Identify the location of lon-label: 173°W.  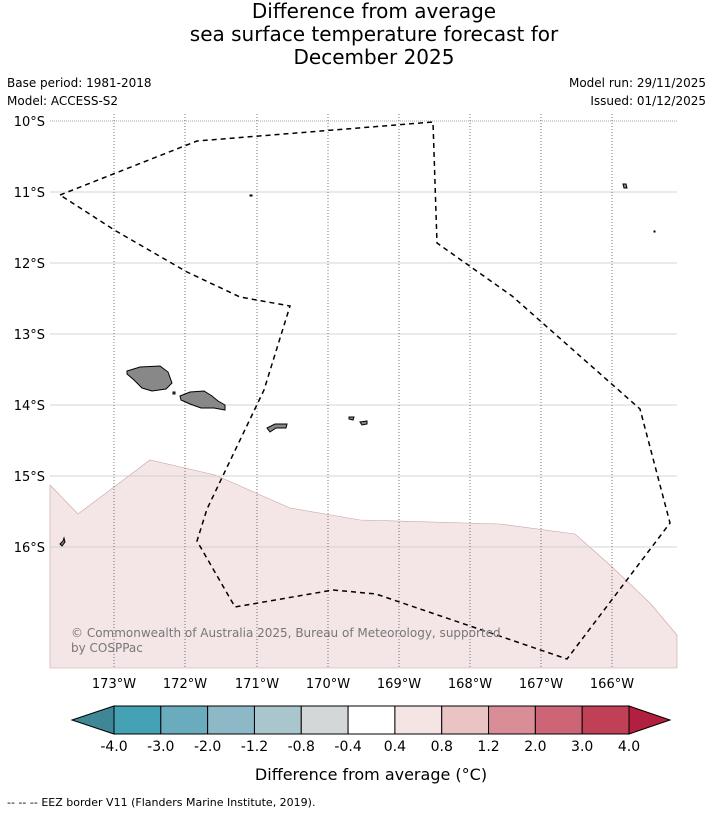
(114, 684).